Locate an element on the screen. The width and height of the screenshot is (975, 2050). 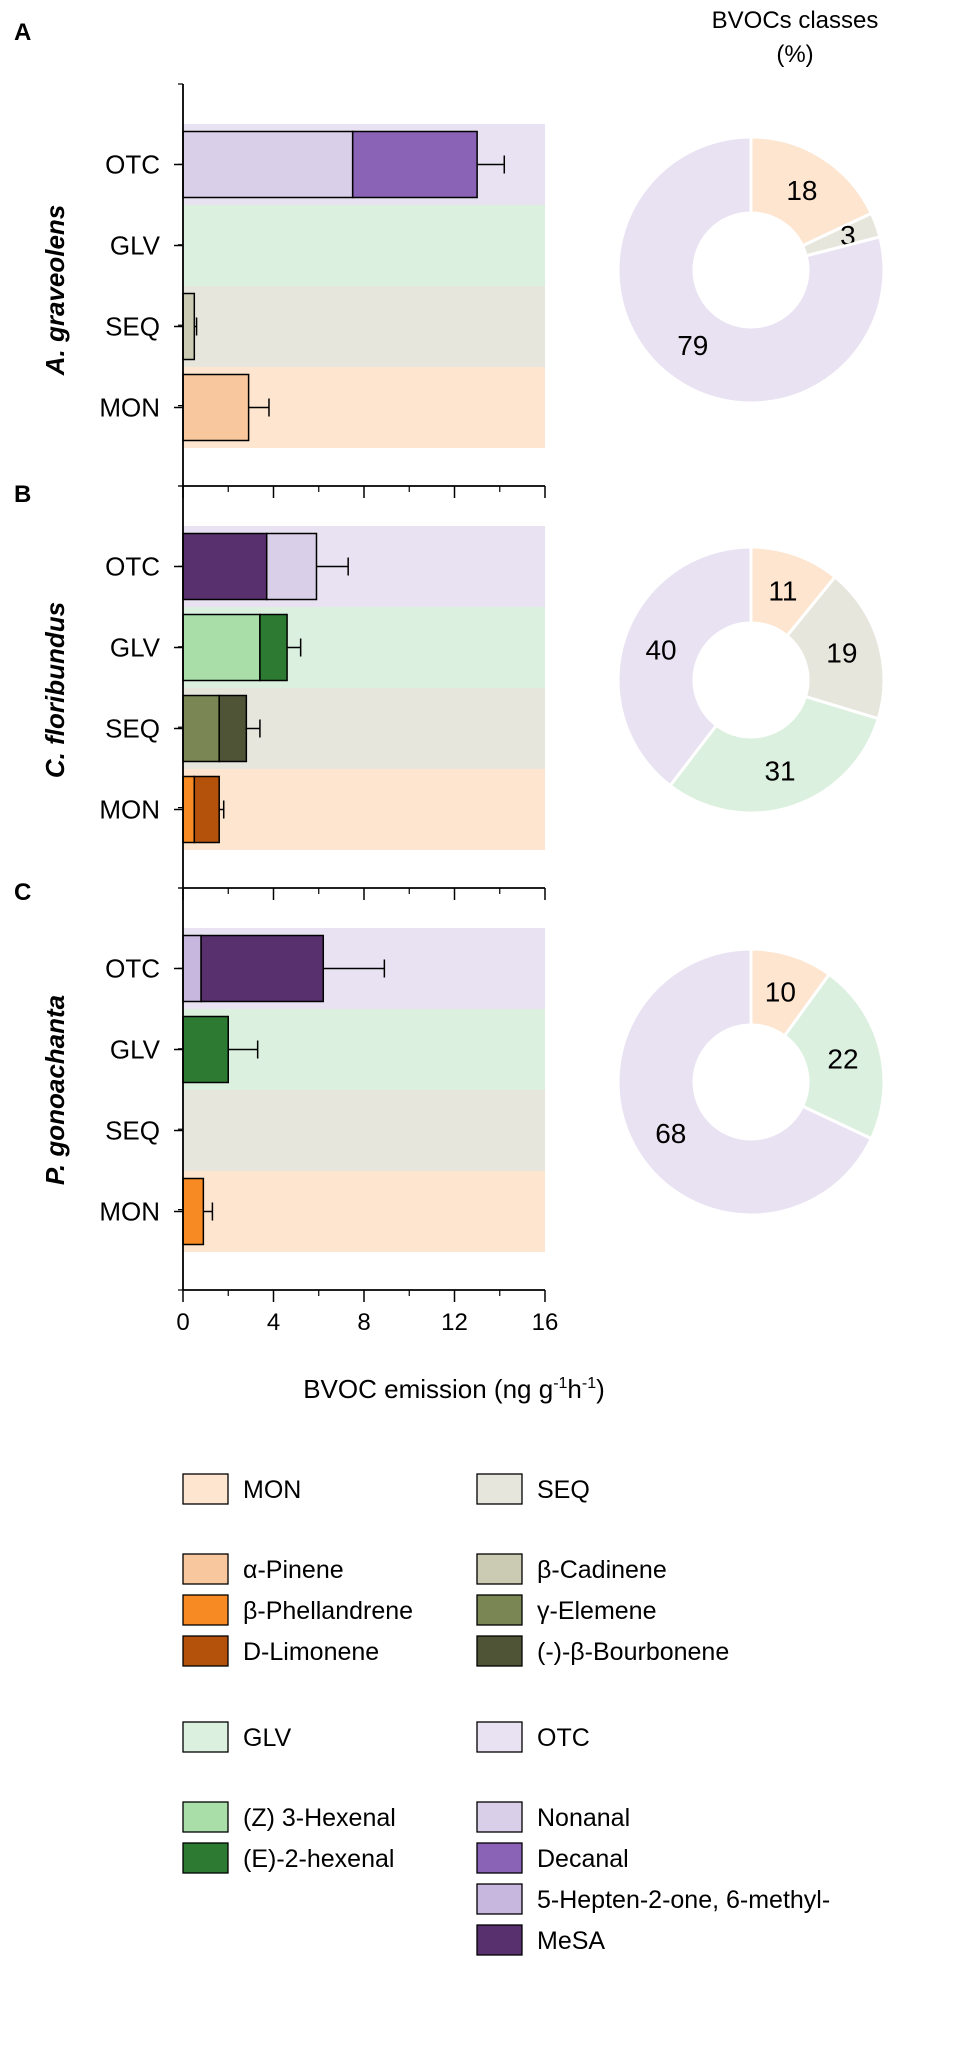
donut-slice-label: 10 is located at coordinates (780, 992).